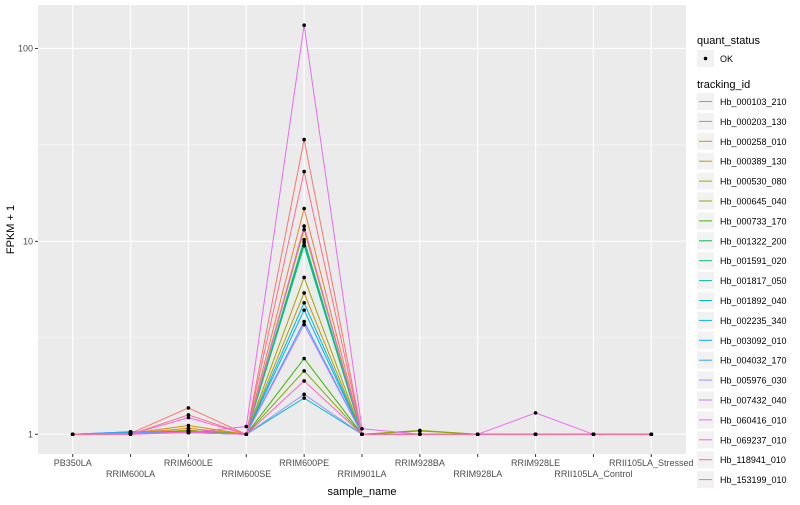 The width and height of the screenshot is (800, 505). Describe the element at coordinates (753, 281) in the screenshot. I see `legend-label: Hb_001817_050` at that location.